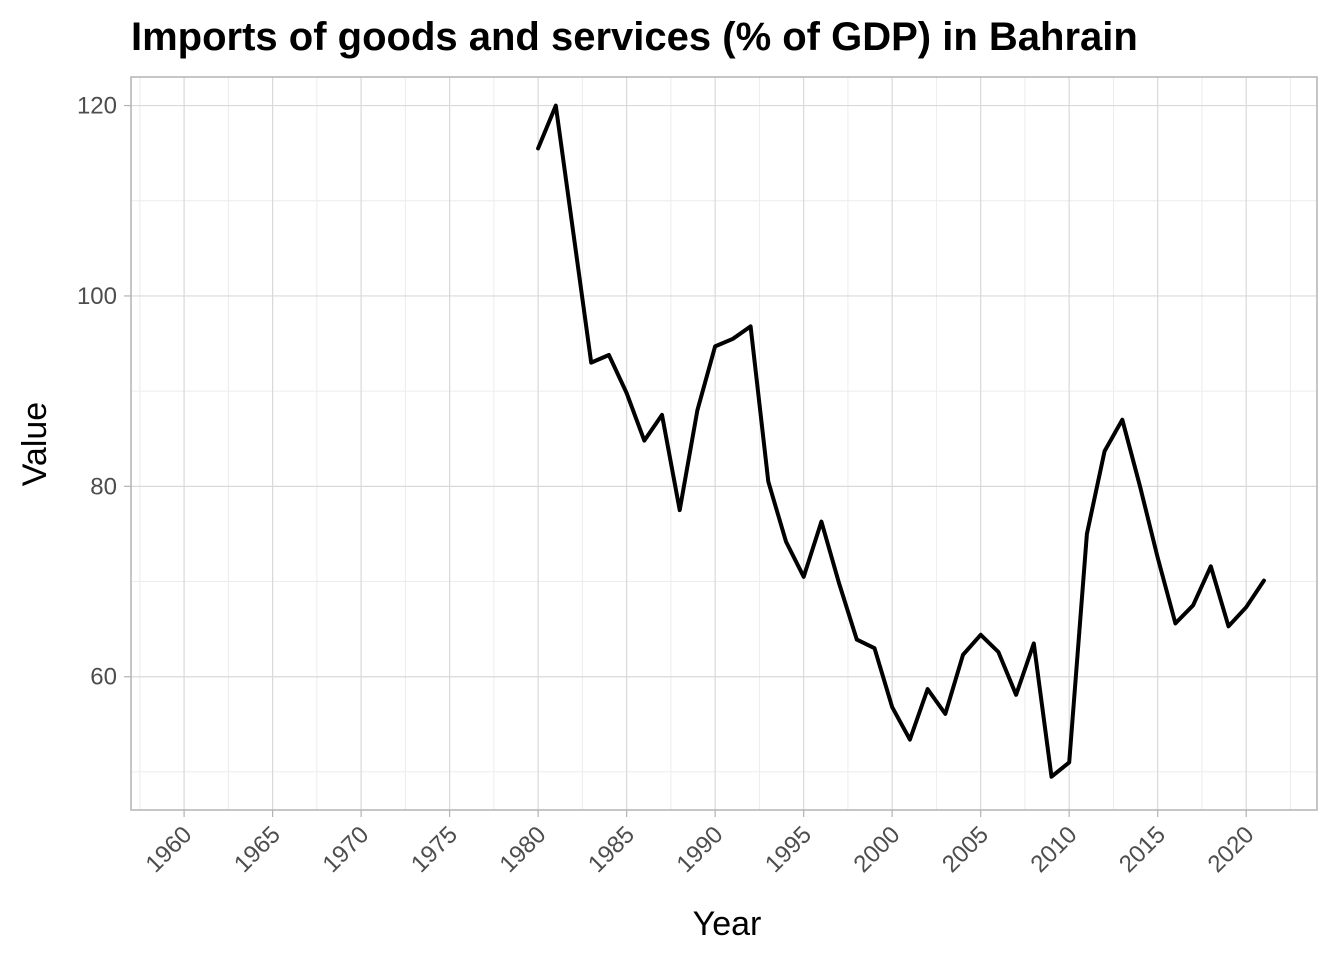 This screenshot has width=1344, height=960. What do you see at coordinates (523, 849) in the screenshot?
I see `x-tick-label: 1980` at bounding box center [523, 849].